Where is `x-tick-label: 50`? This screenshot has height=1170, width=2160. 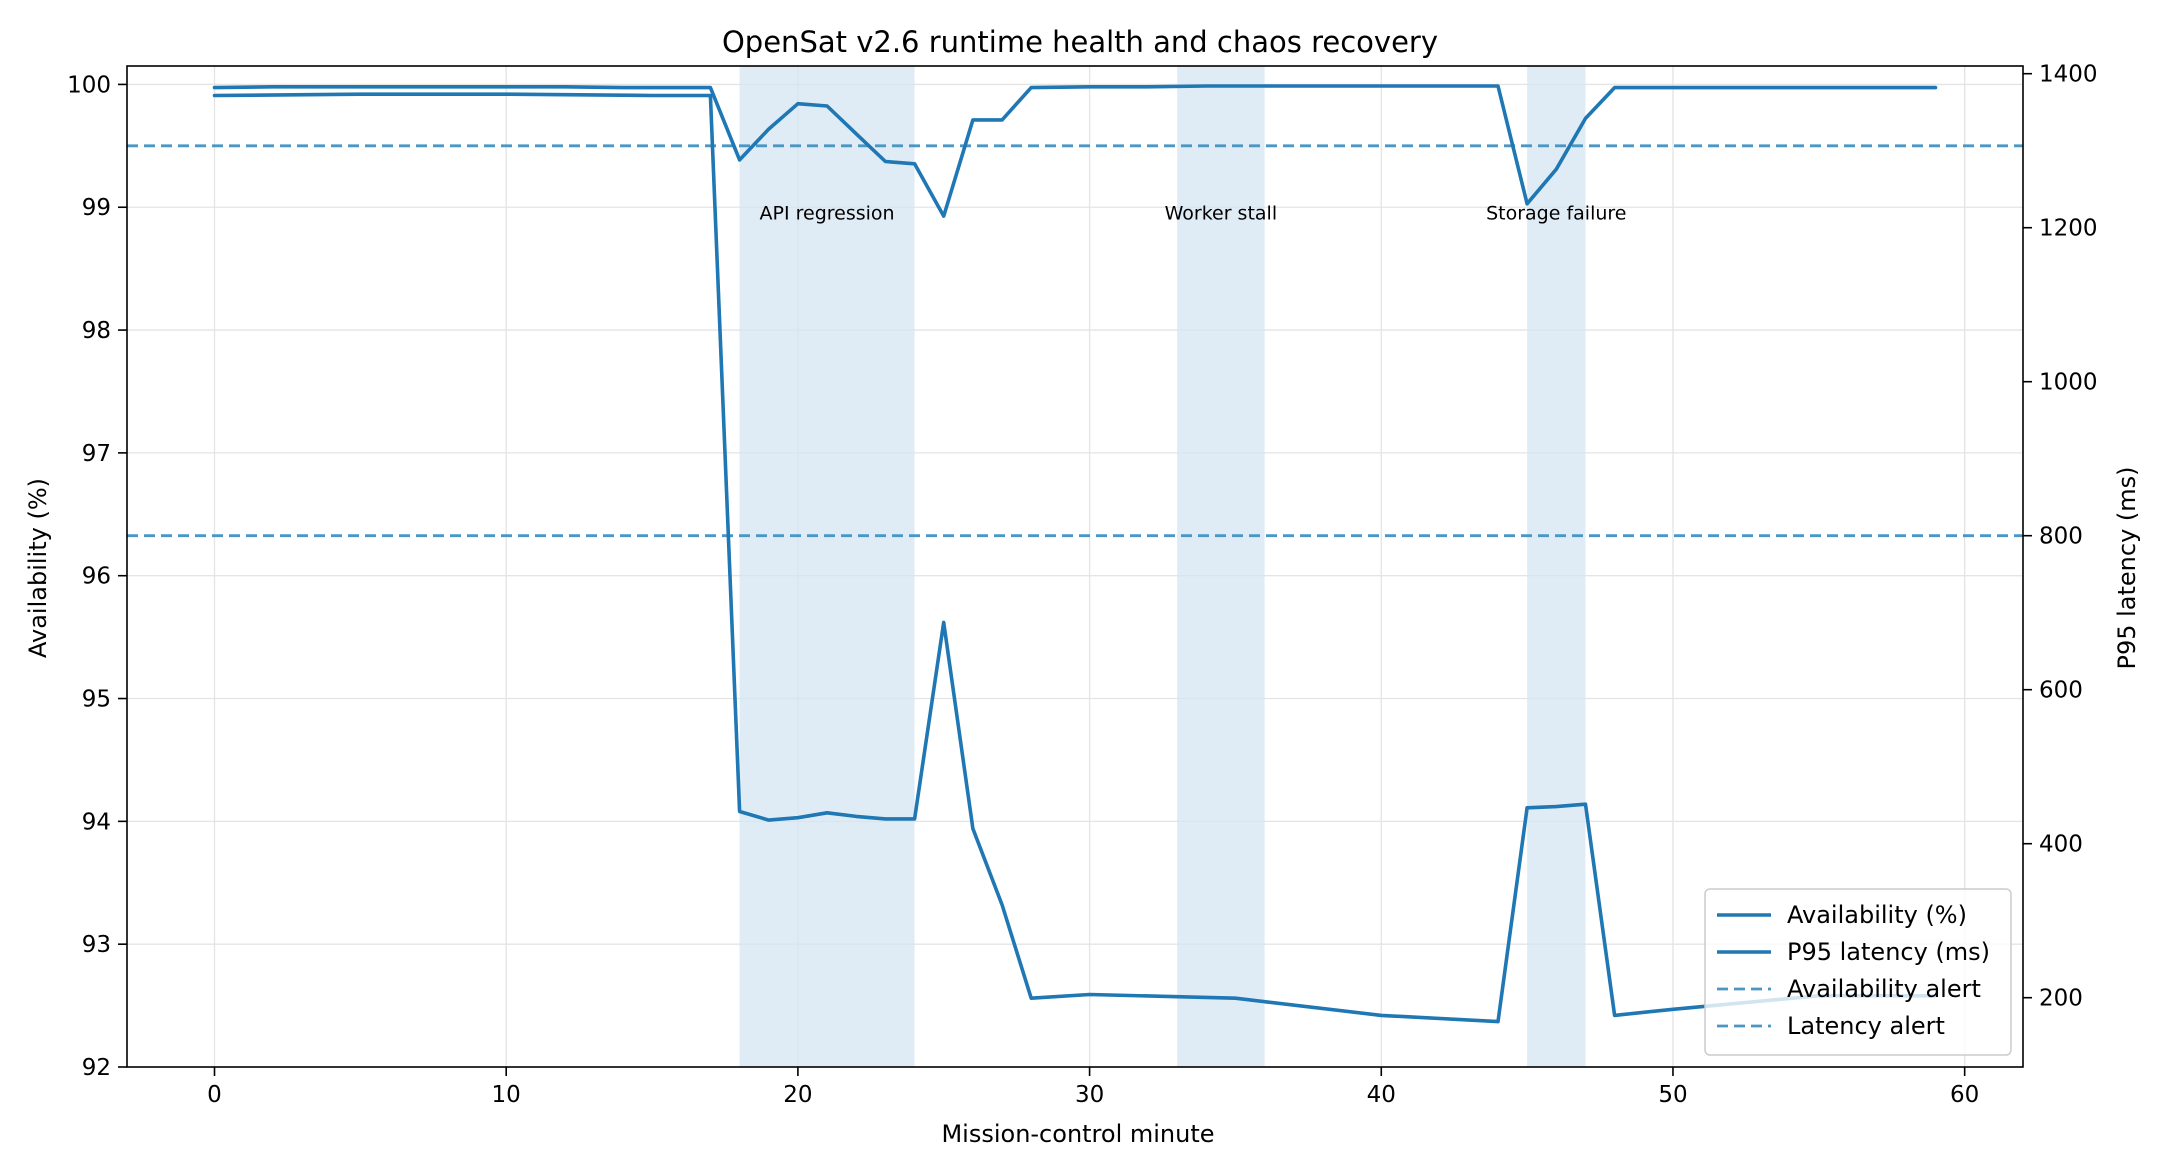
x-tick-label: 50 is located at coordinates (1672, 1095).